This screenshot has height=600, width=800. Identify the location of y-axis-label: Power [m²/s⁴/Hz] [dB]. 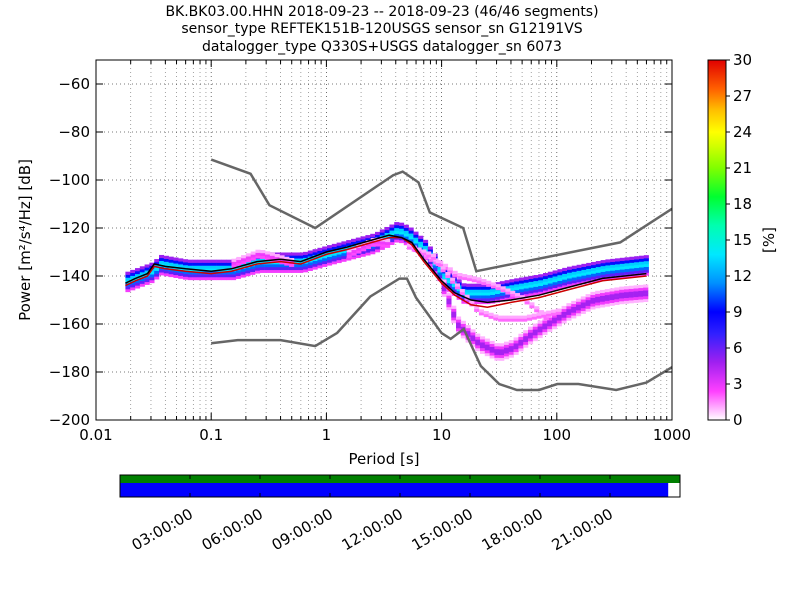
(25, 240).